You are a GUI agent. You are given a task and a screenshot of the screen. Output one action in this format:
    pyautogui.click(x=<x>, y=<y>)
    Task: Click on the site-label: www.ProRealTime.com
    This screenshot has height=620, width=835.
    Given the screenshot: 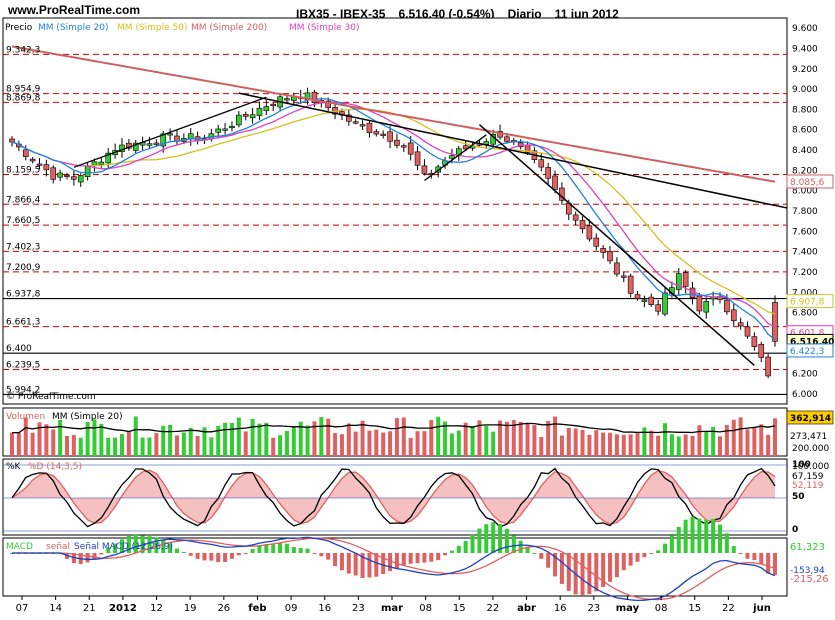 What is the action you would take?
    pyautogui.click(x=74, y=10)
    